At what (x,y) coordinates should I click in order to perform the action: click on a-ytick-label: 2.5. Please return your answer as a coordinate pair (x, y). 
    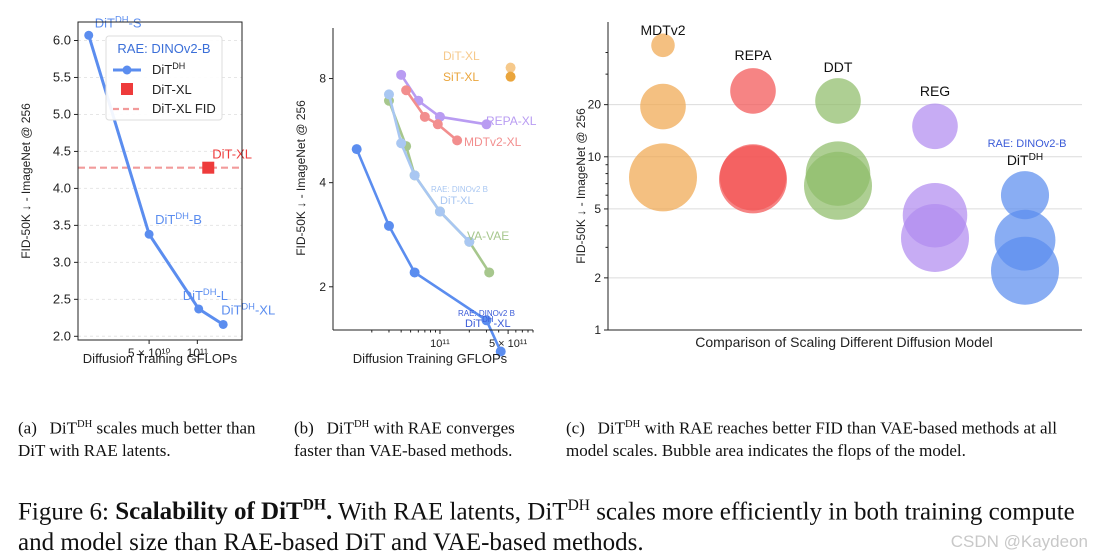
    Looking at the image, I should click on (62, 298).